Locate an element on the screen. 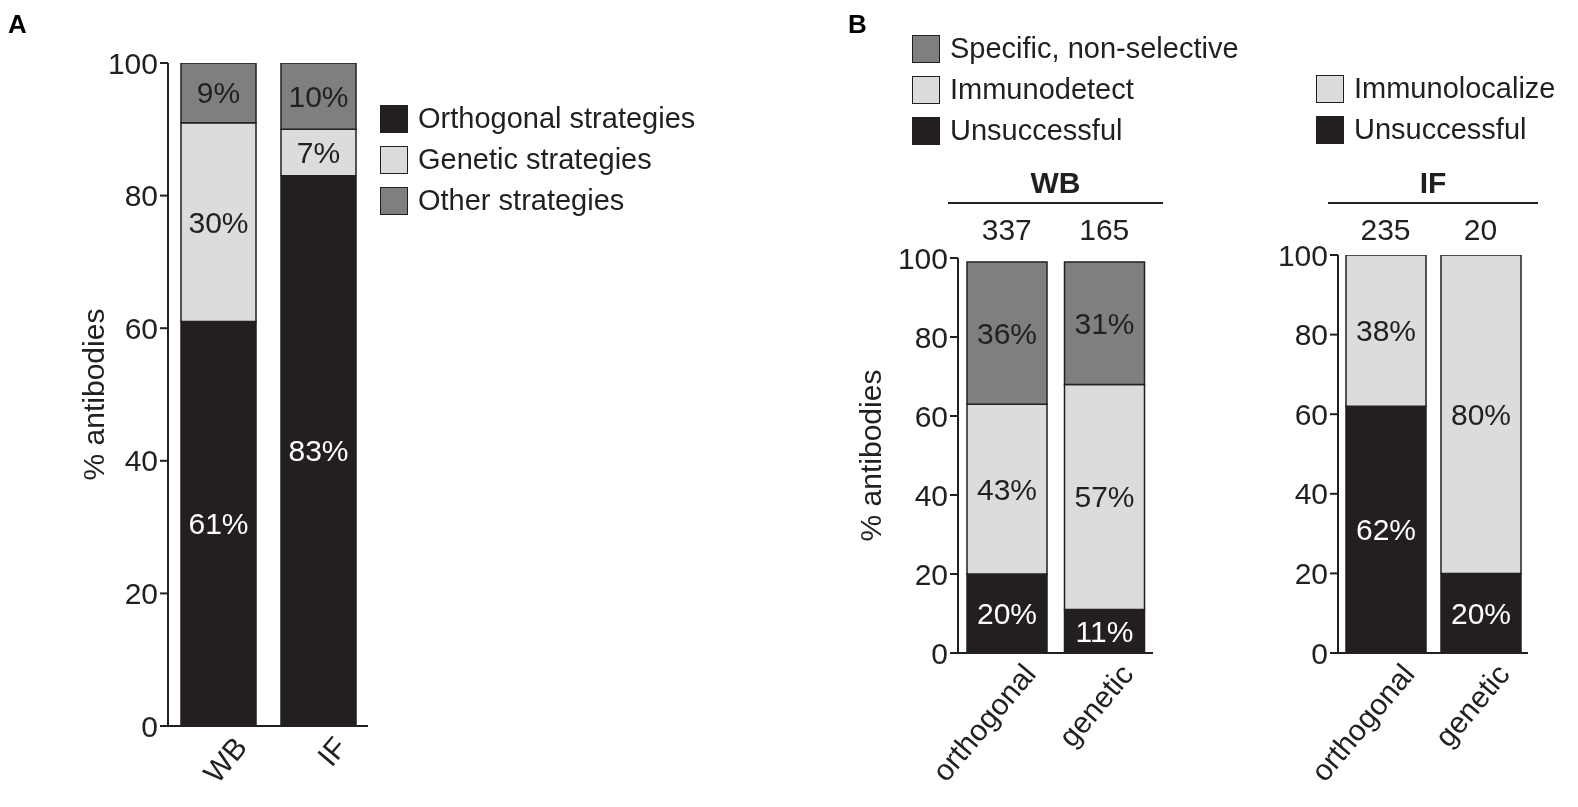  data-label: 57% is located at coordinates (1104, 497).